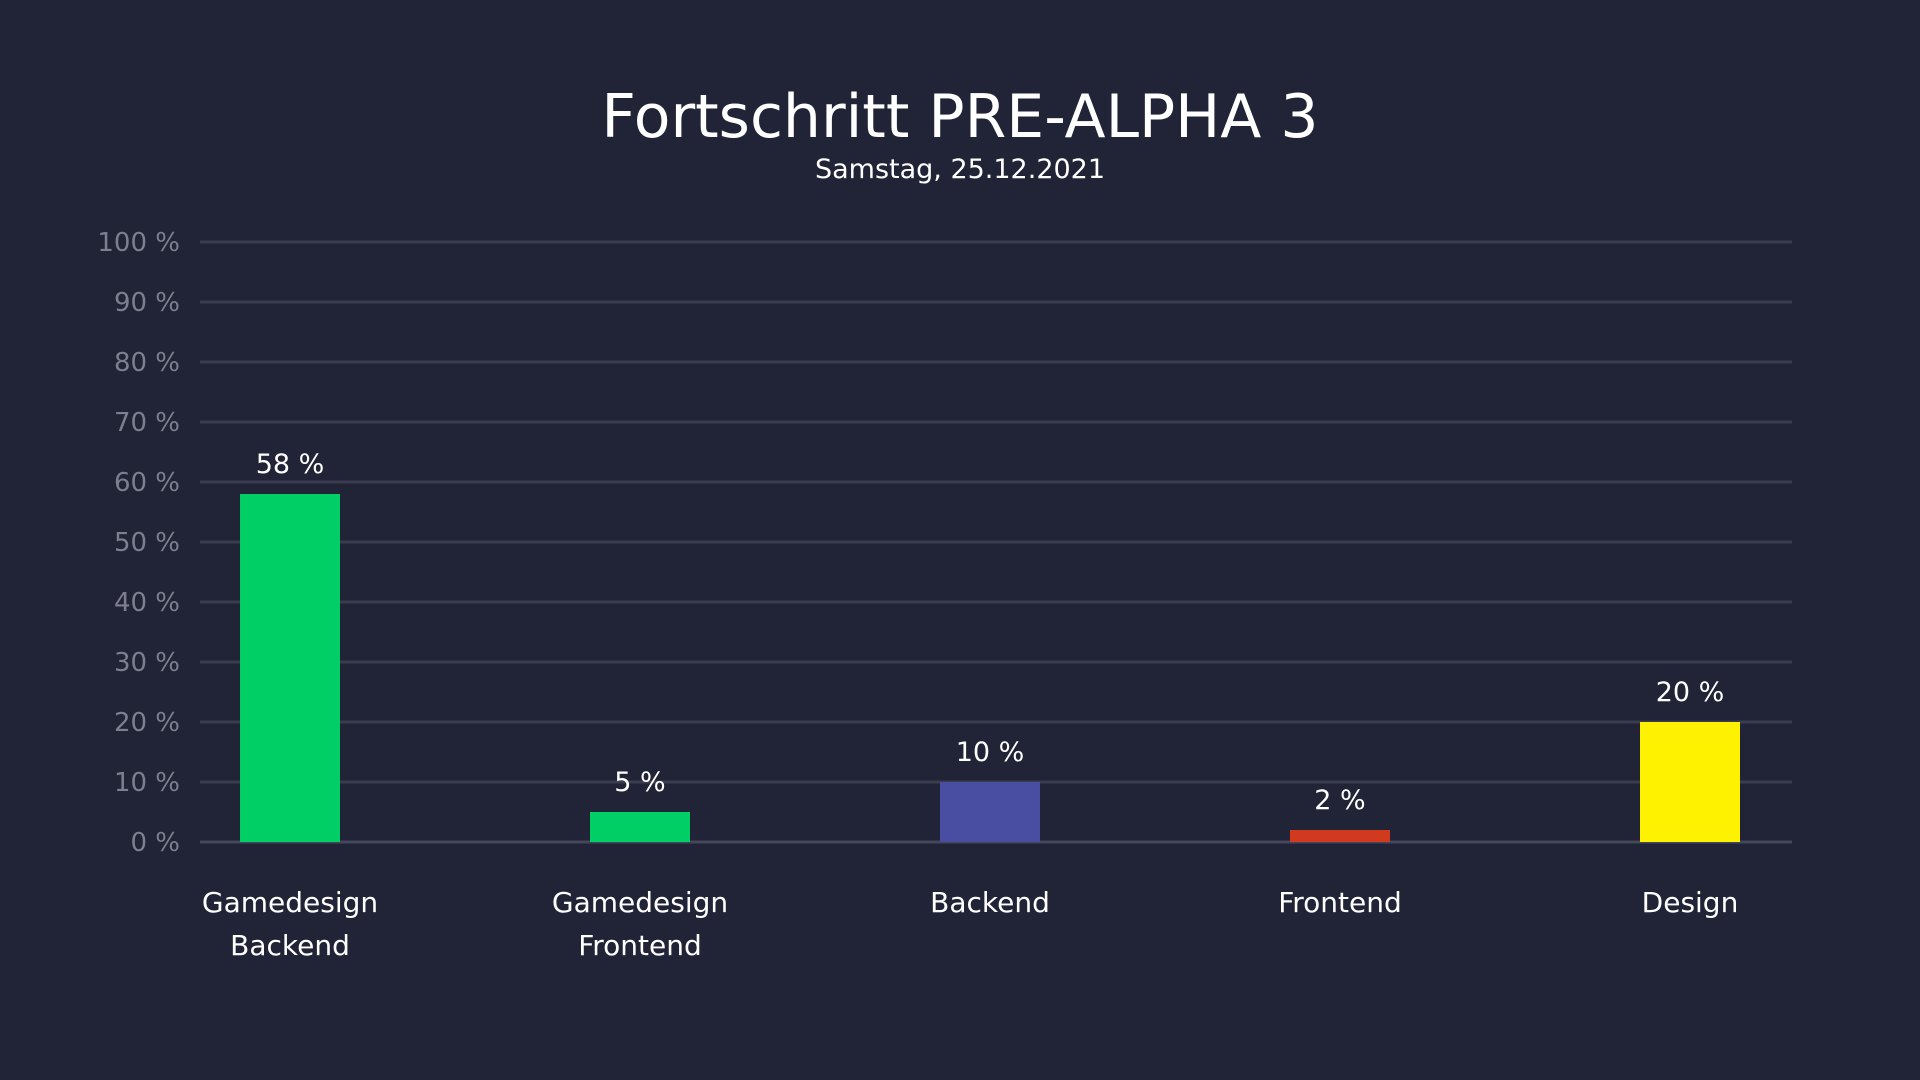 This screenshot has height=1080, width=1920. I want to click on y-tick-label: 30 %, so click(147, 663).